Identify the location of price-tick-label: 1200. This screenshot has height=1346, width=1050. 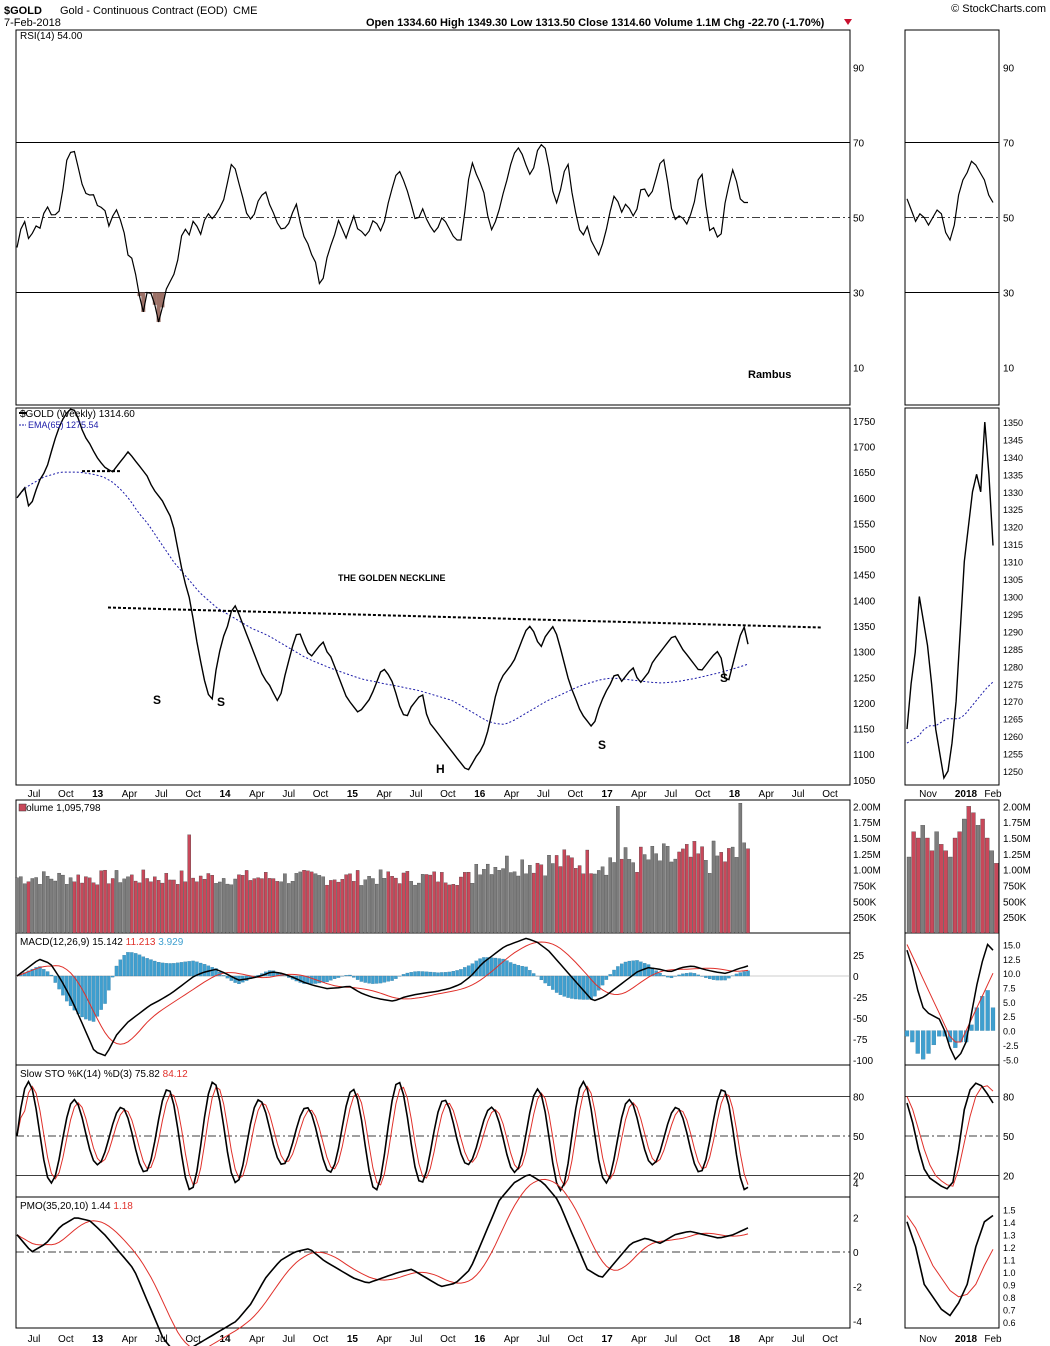
(864, 704).